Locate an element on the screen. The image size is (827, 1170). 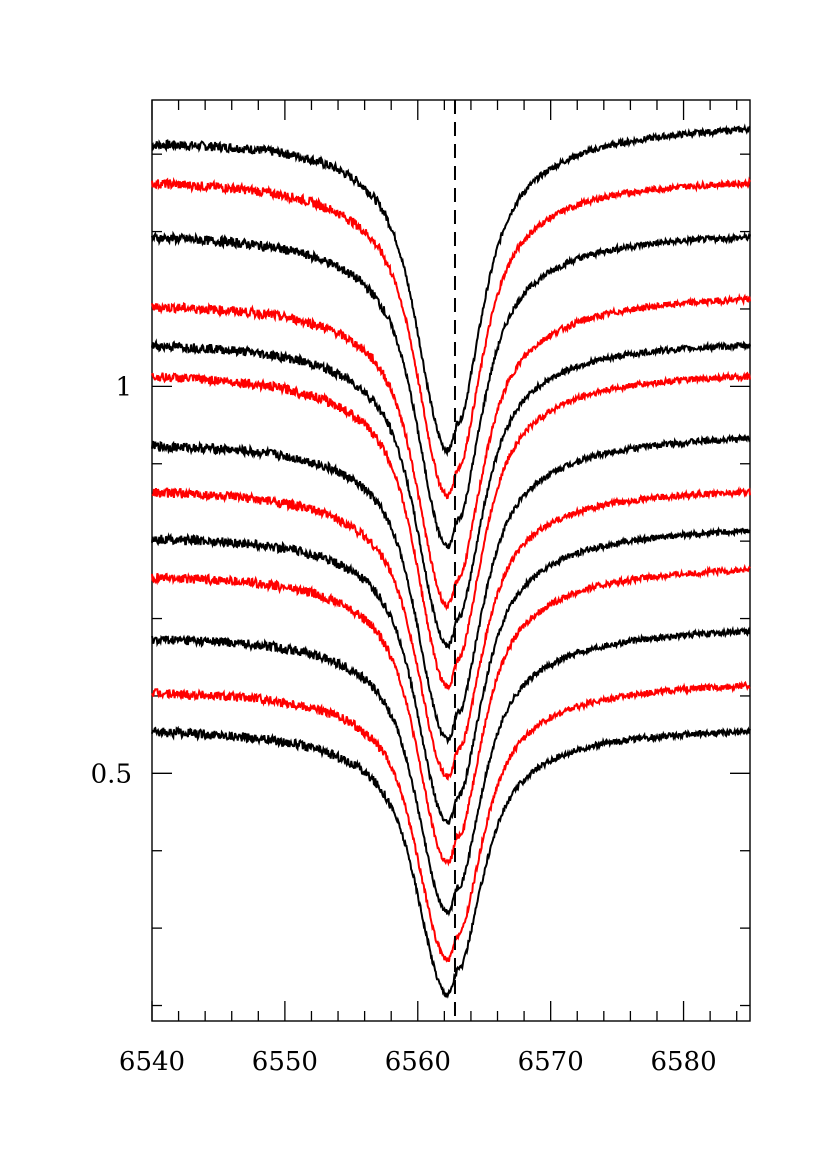
x-tick-label: 6560 is located at coordinates (418, 1062).